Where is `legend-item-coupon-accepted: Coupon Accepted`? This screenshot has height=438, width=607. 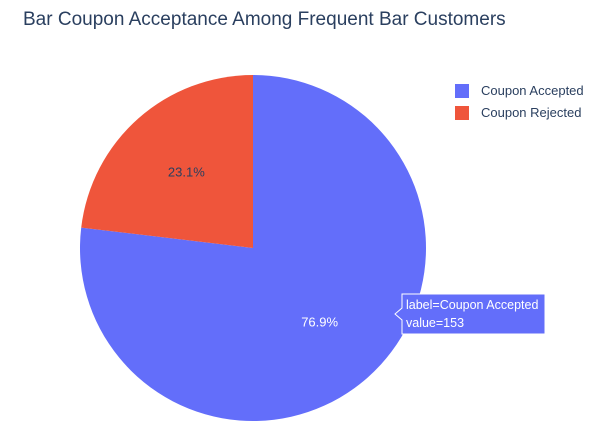 legend-item-coupon-accepted: Coupon Accepted is located at coordinates (519, 90).